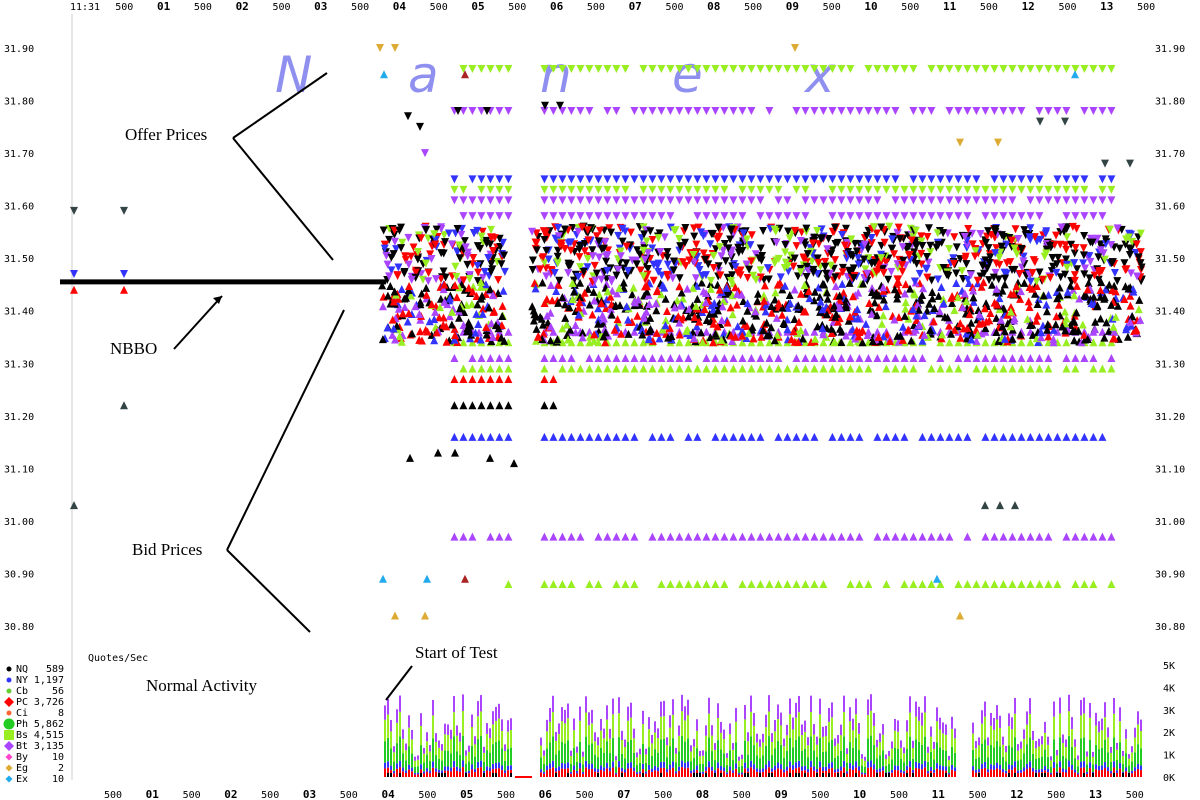  I want to click on legend-code: By, so click(22, 757).